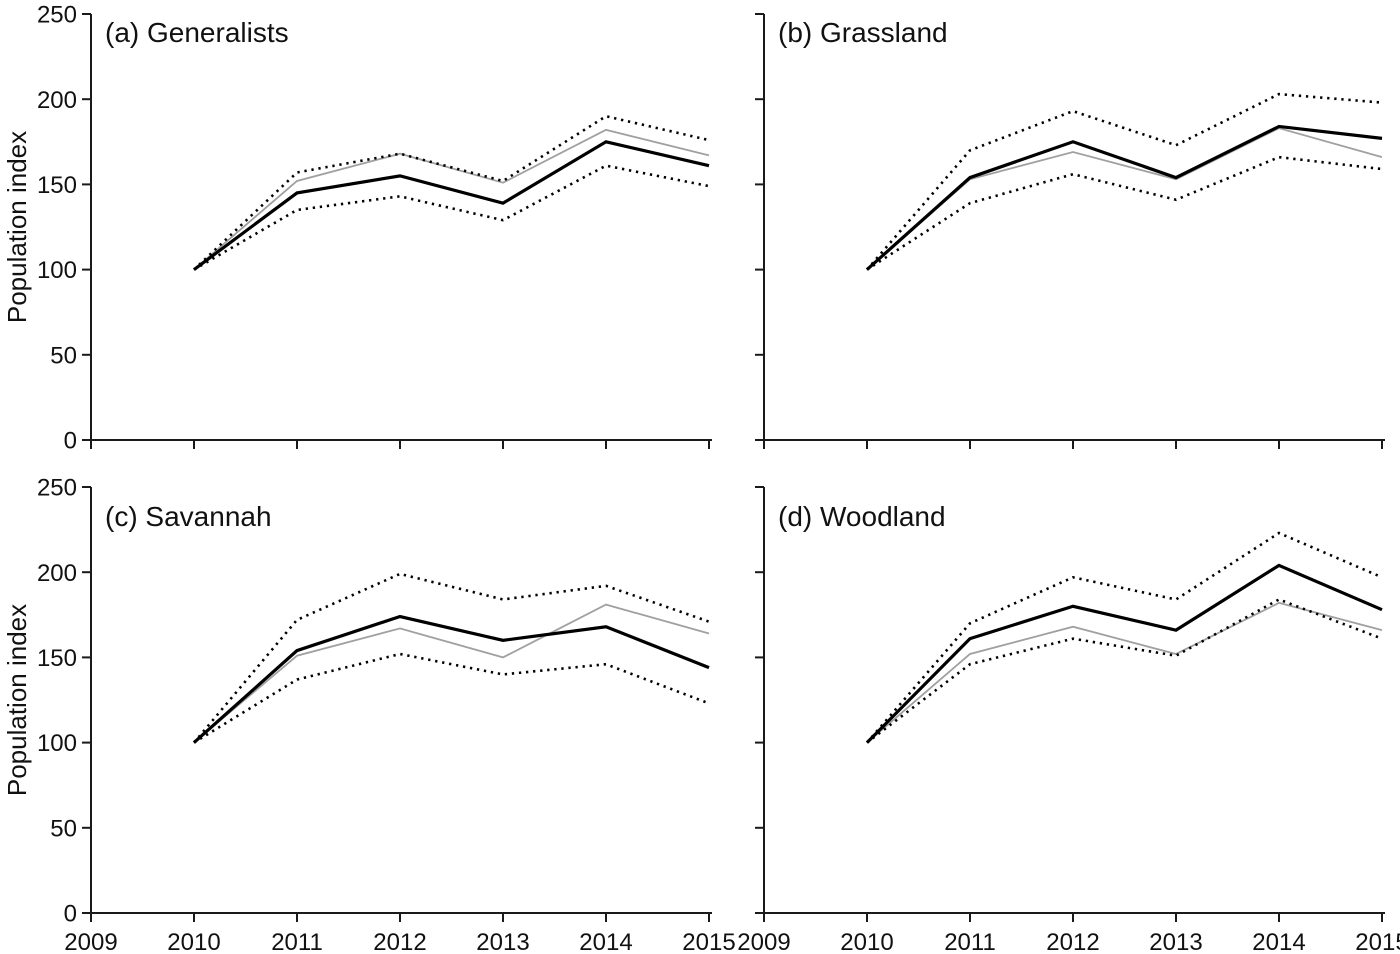  Describe the element at coordinates (17, 227) in the screenshot. I see `y-axis-title-top-row: Population index` at that location.